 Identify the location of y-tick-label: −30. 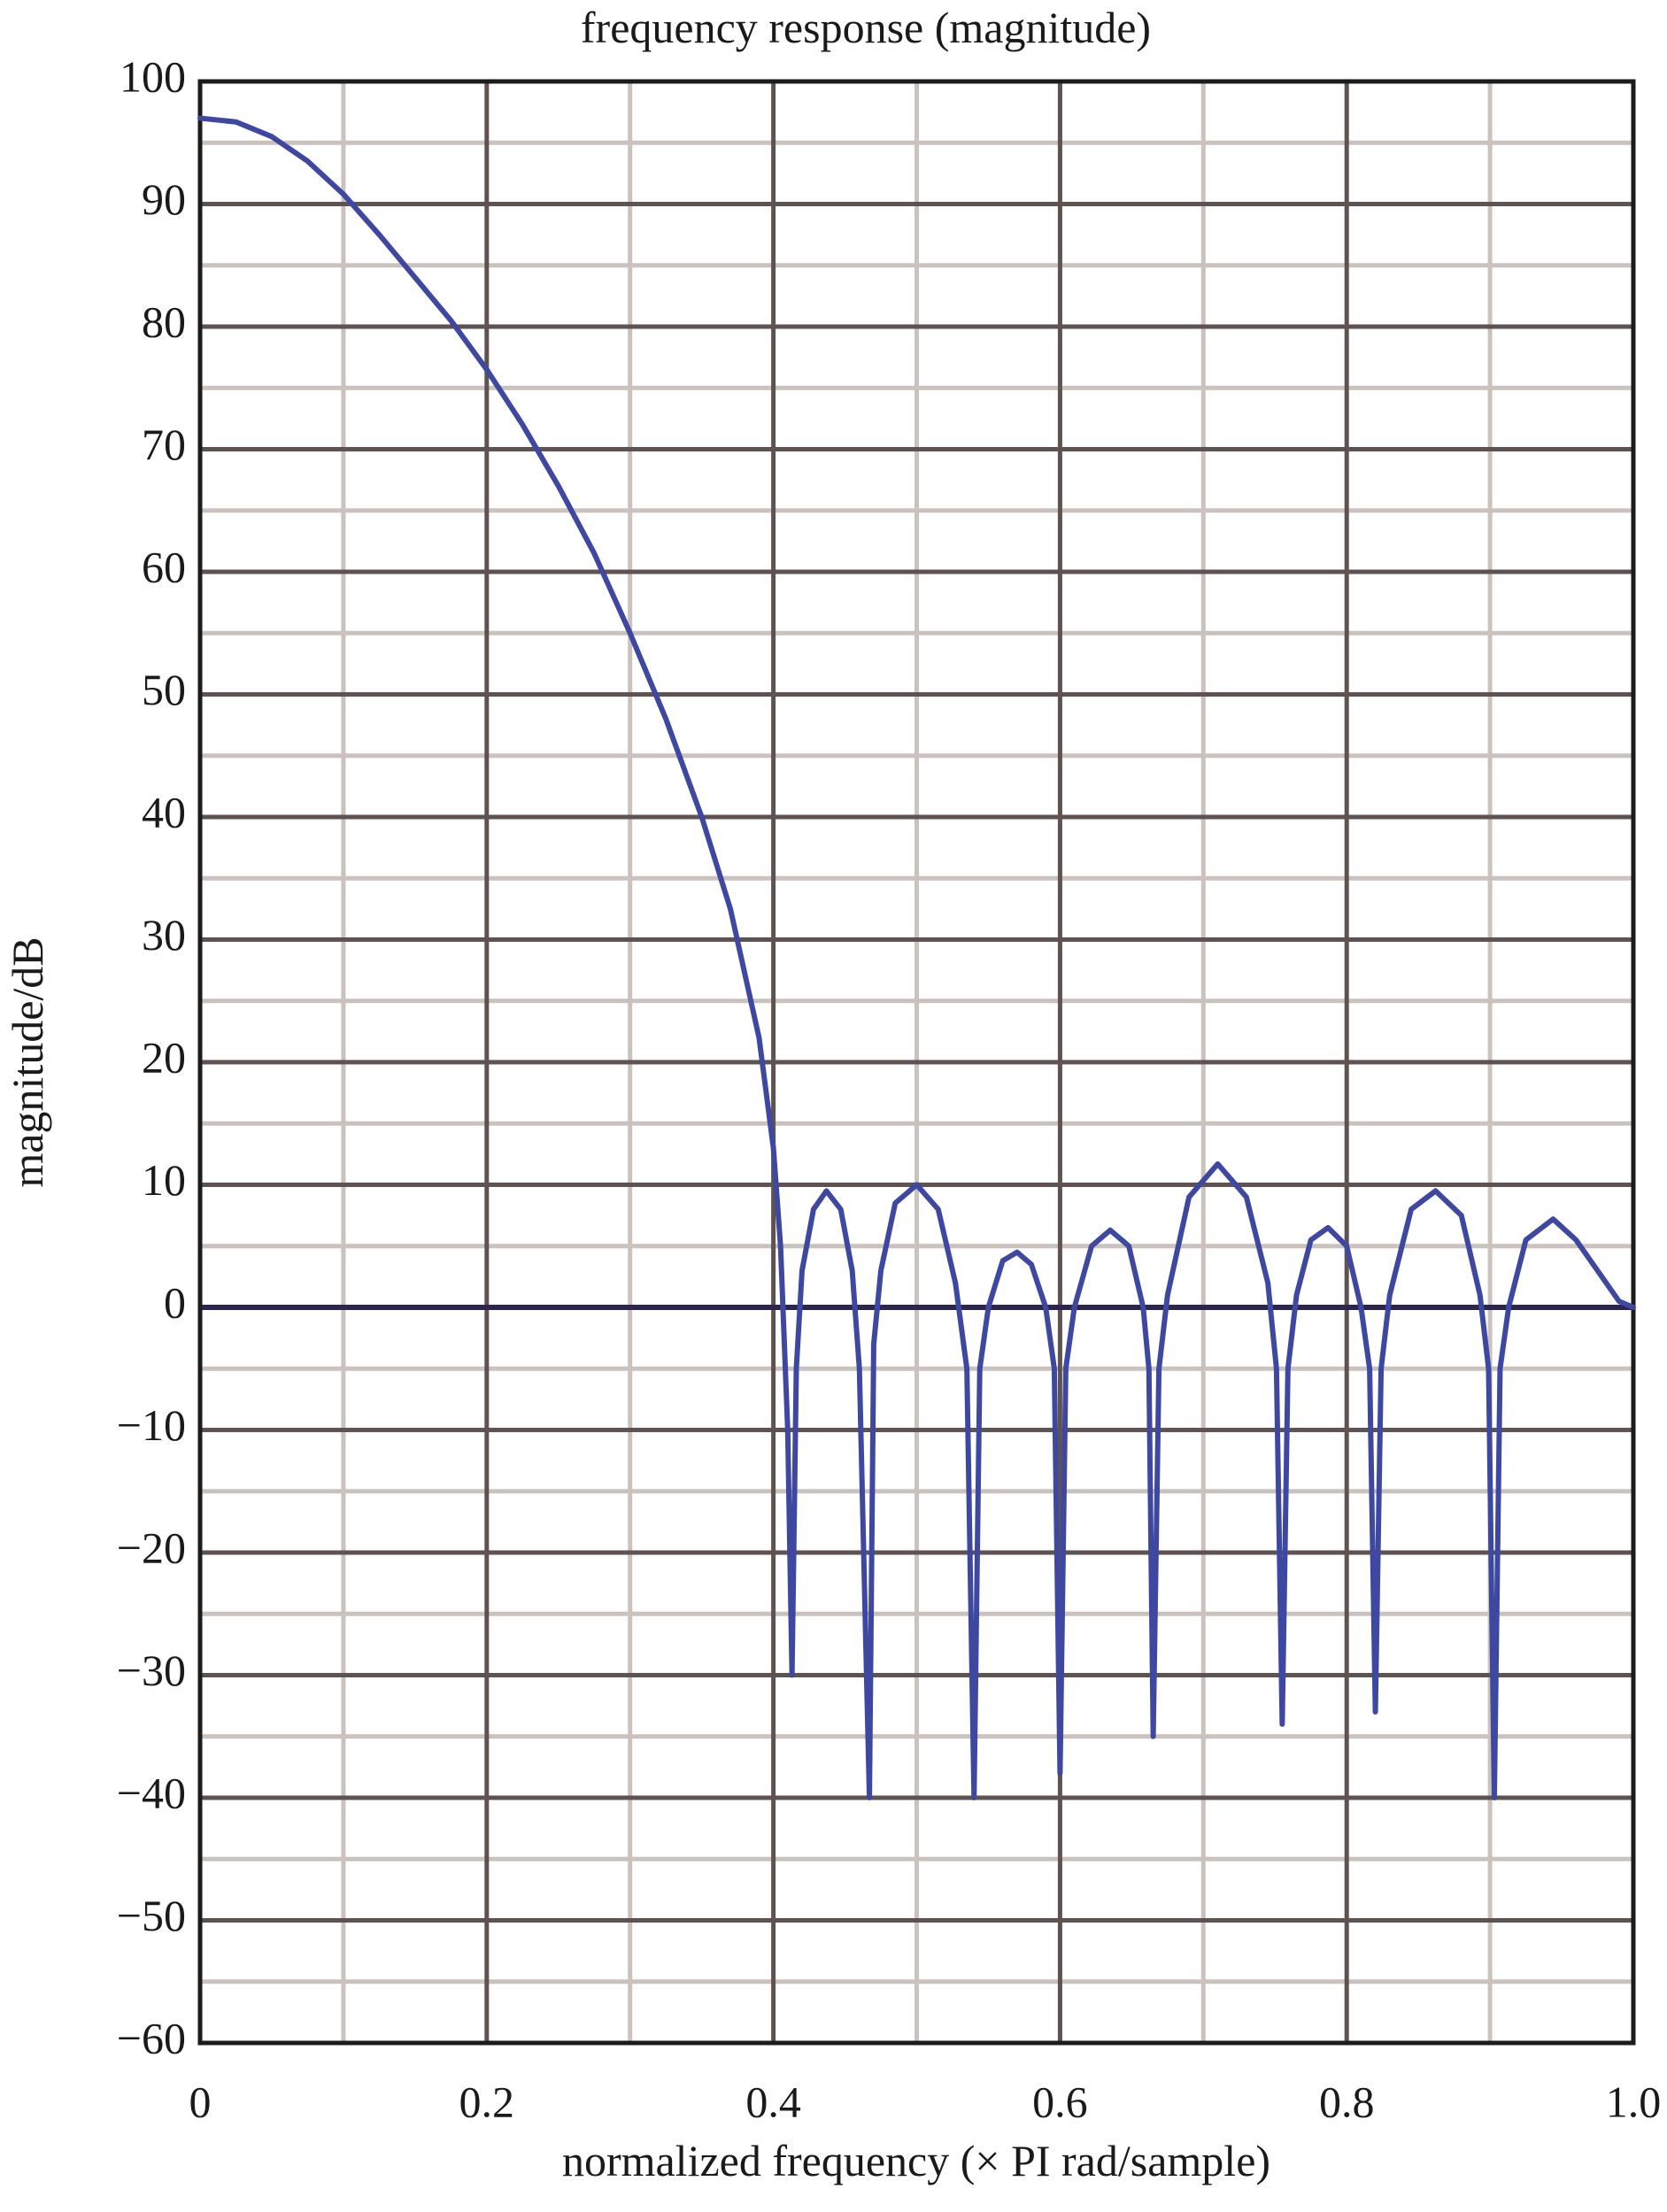
(151, 1670).